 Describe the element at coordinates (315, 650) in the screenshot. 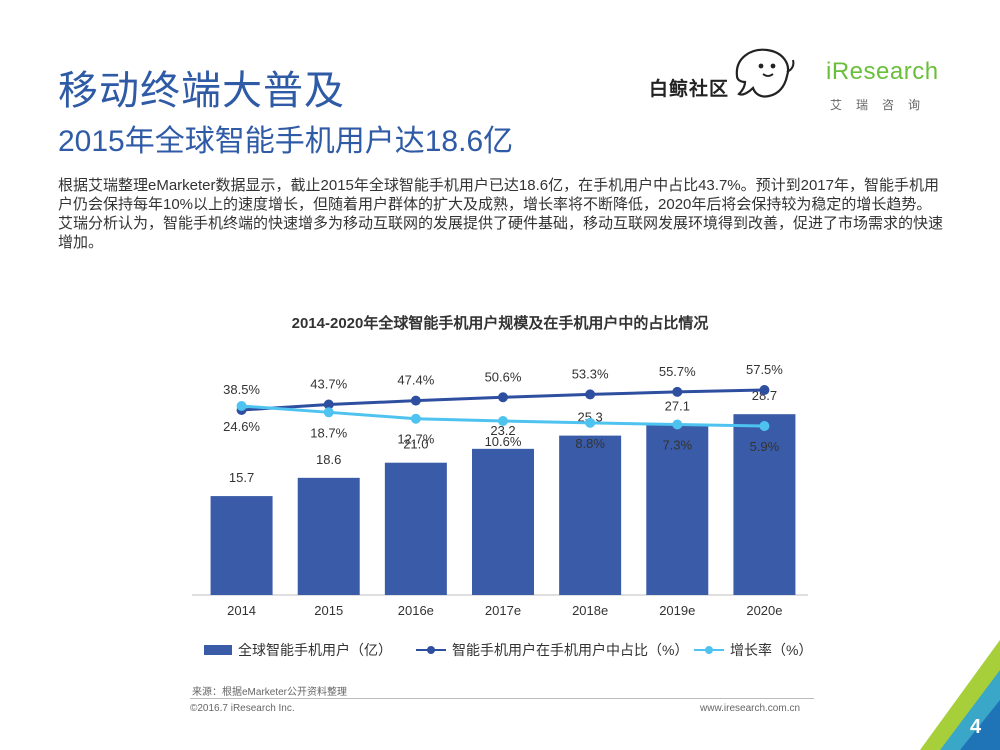

I see `legend-label-users: 全球智能手机用户（亿）` at that location.